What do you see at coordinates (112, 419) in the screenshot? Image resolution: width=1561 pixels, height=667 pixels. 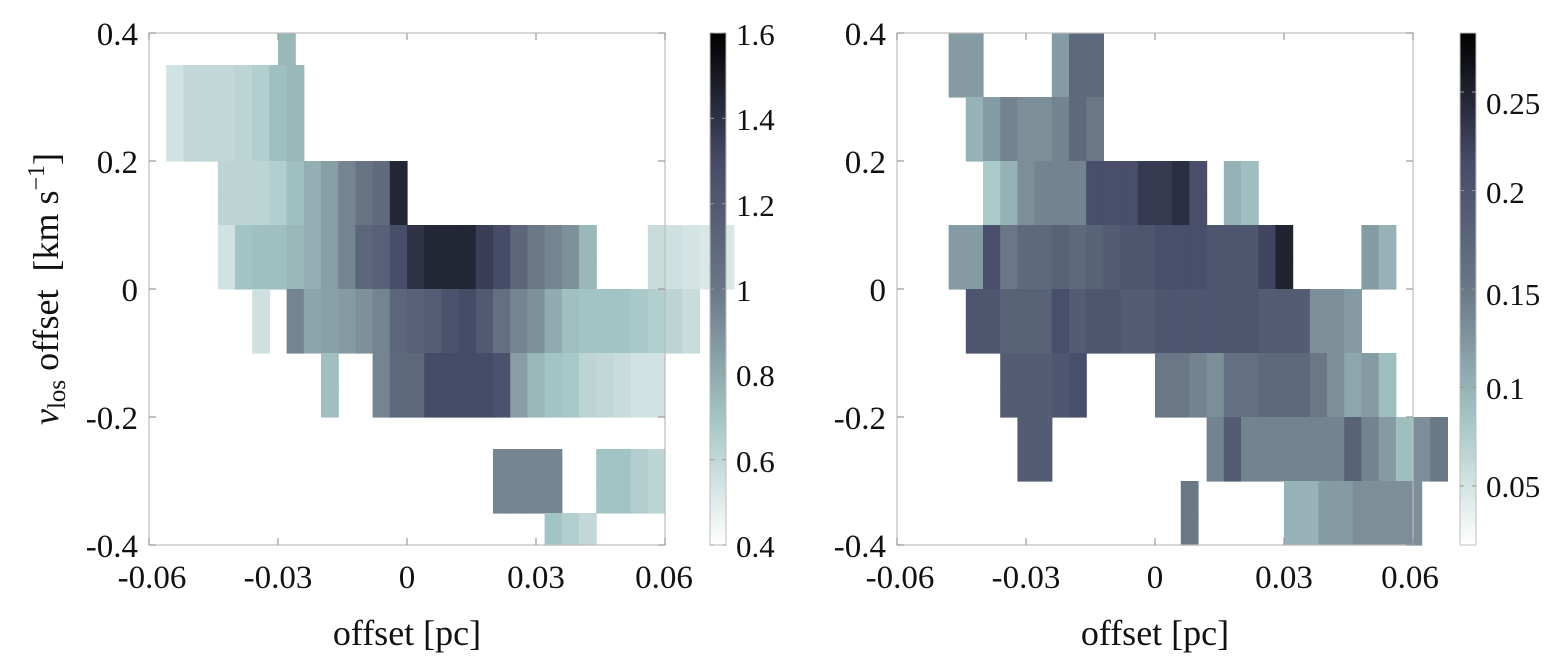 I see `left-ytick-label: -0.2` at bounding box center [112, 419].